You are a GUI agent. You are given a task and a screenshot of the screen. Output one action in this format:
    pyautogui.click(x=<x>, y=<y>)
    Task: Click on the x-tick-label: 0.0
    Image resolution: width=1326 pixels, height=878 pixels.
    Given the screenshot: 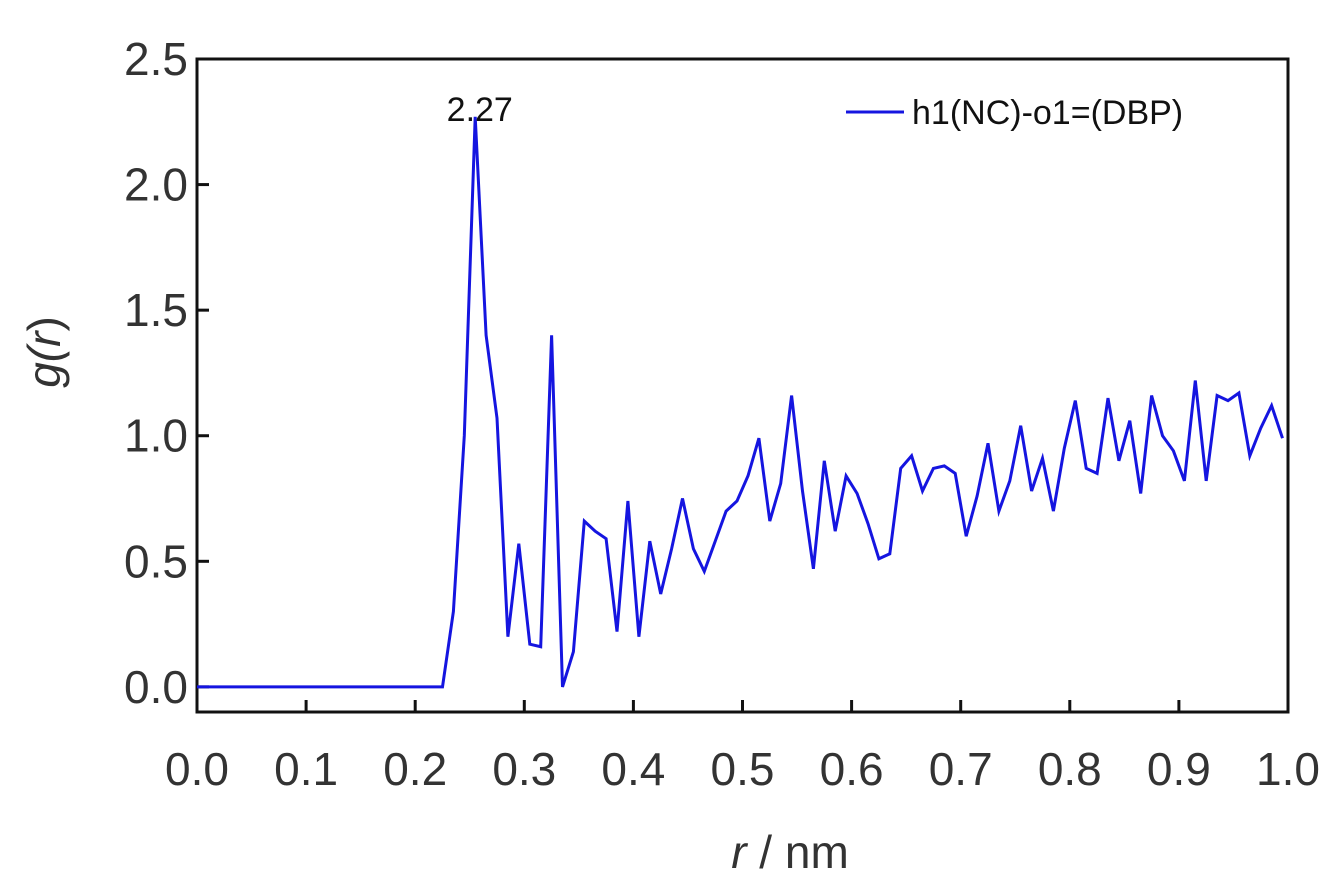 What is the action you would take?
    pyautogui.click(x=197, y=769)
    